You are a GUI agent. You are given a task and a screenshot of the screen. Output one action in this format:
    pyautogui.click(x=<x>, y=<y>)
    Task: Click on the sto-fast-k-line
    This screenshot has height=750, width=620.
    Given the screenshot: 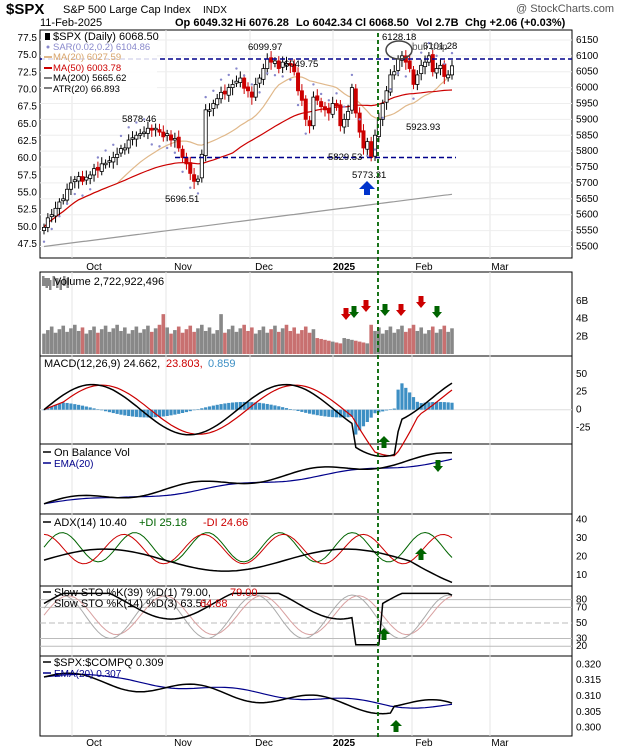 What is the action you would take?
    pyautogui.click(x=248, y=616)
    